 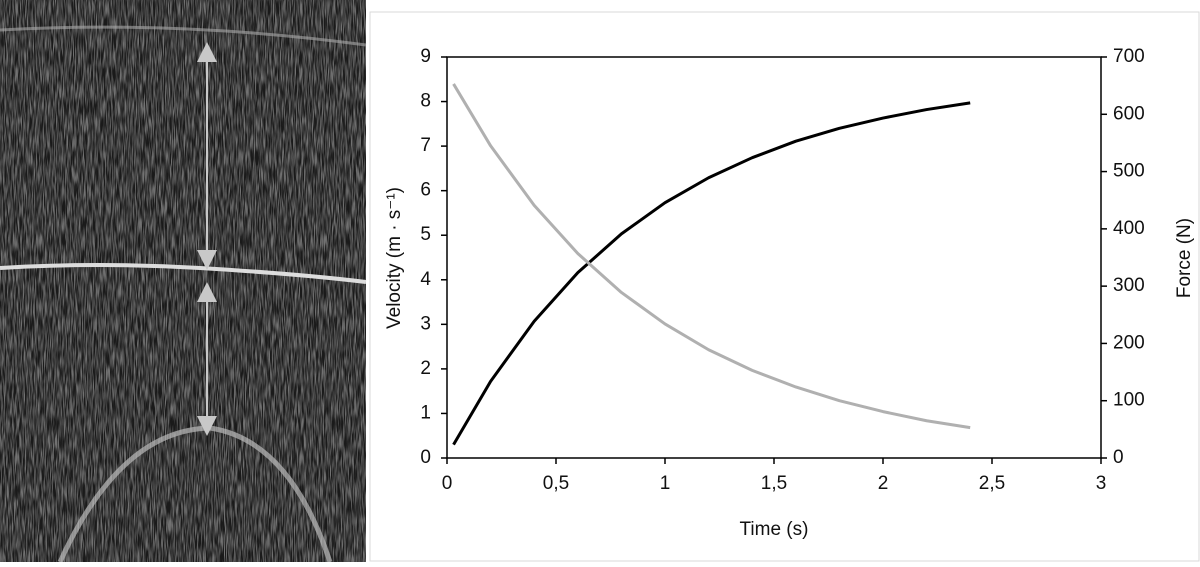 I want to click on y2-tick-label: 100, so click(x=1129, y=400).